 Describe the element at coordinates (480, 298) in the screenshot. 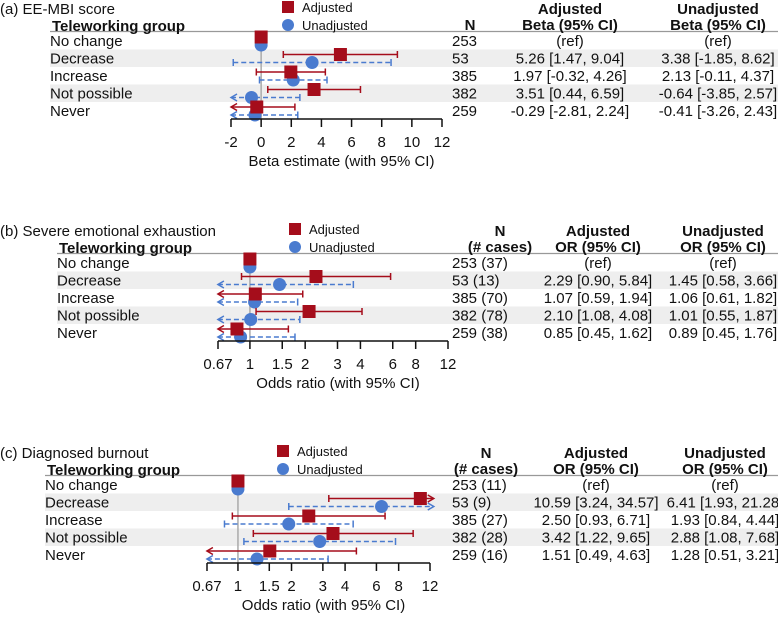

I see `n-value: 385 (70)` at that location.